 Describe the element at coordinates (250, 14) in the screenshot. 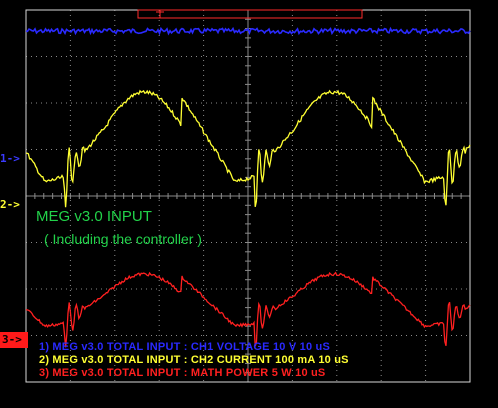

I see `trigger-position-bar` at that location.